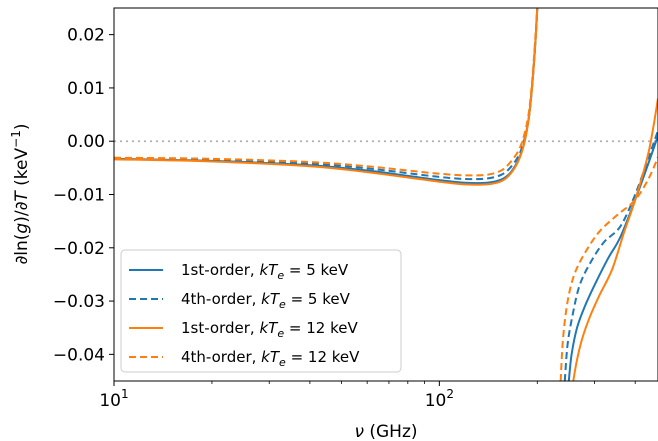 The image size is (658, 441). What do you see at coordinates (266, 300) in the screenshot?
I see `legend-label: 4th-order, kTe = 5 keV` at bounding box center [266, 300].